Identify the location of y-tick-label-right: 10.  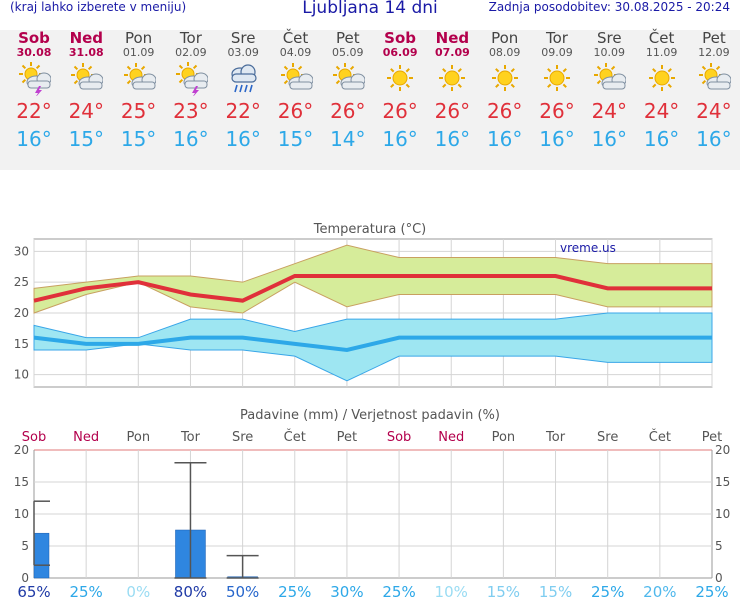
(722, 514).